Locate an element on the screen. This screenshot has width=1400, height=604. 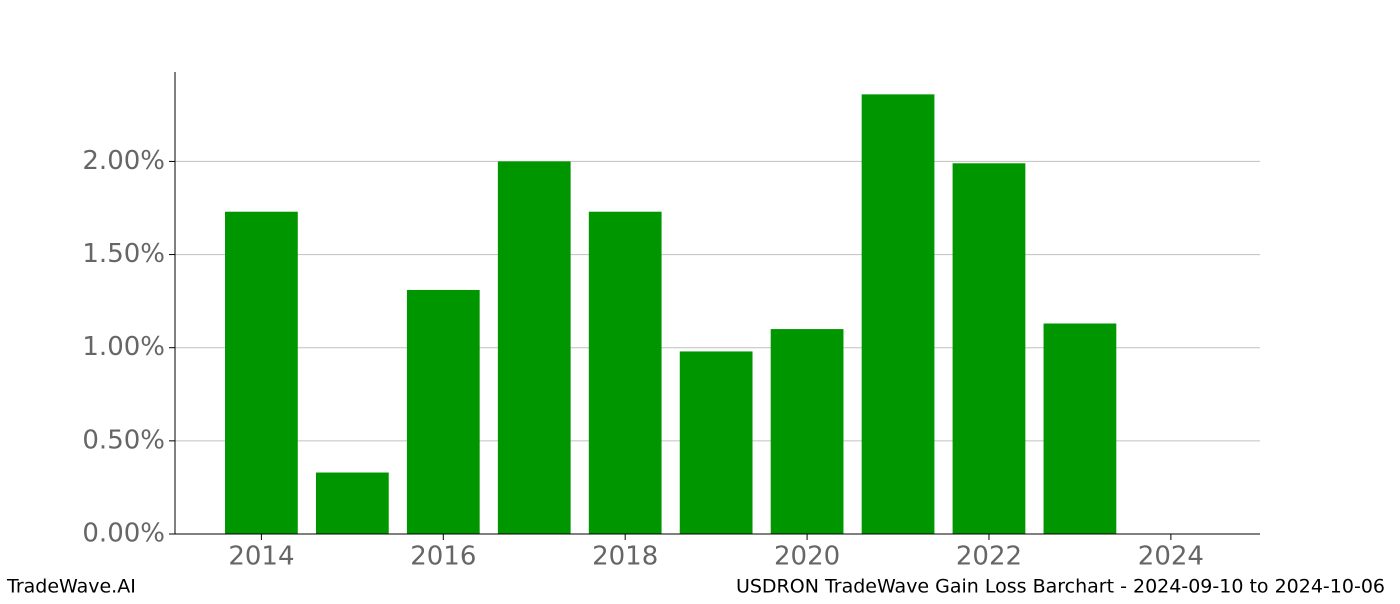
footer-left: TradeWave.AI is located at coordinates (71, 587).